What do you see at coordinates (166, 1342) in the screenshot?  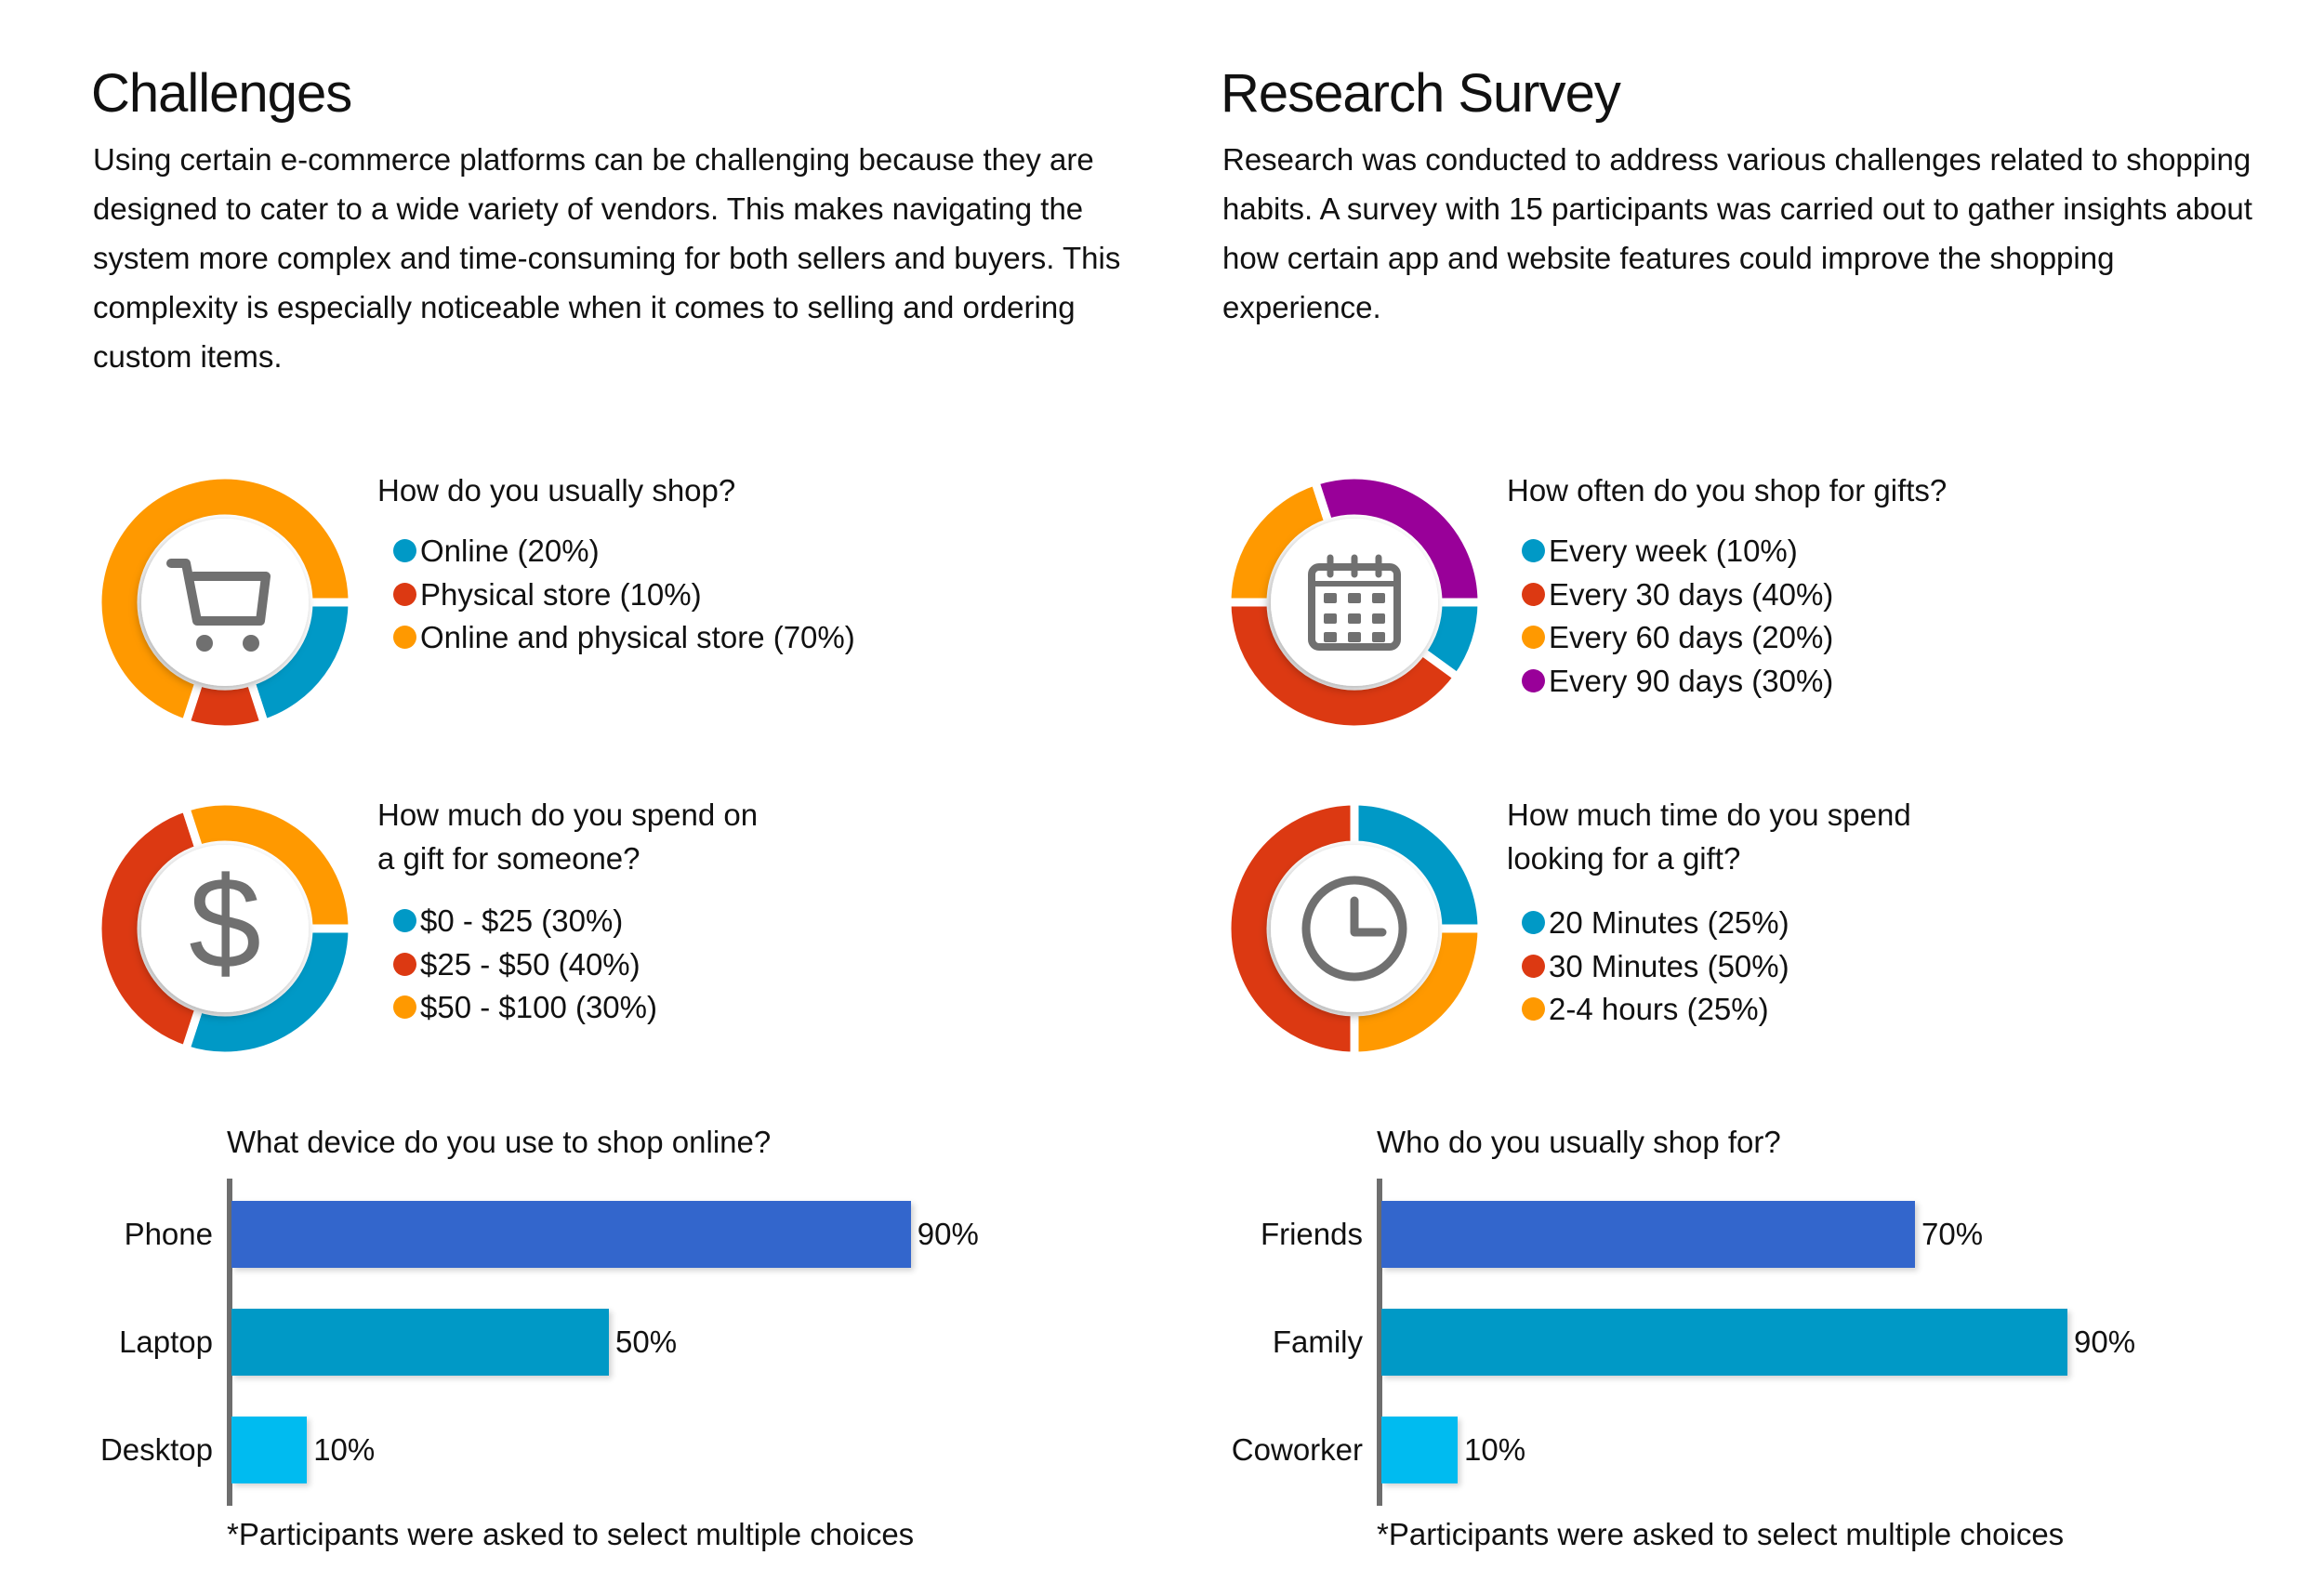 I see `bar-category-label: Laptop` at bounding box center [166, 1342].